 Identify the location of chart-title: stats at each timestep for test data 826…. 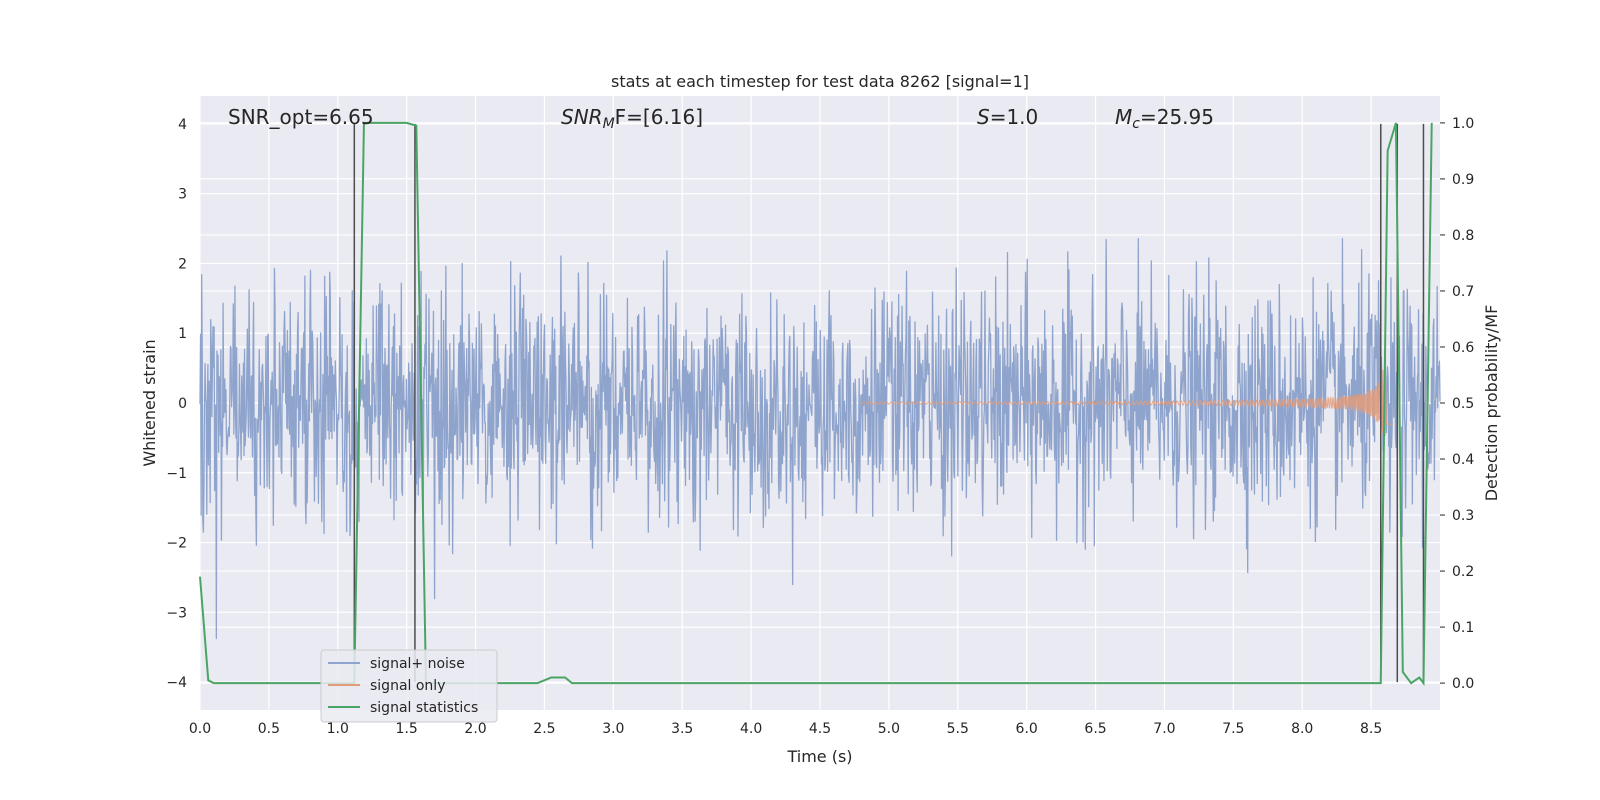
(820, 81).